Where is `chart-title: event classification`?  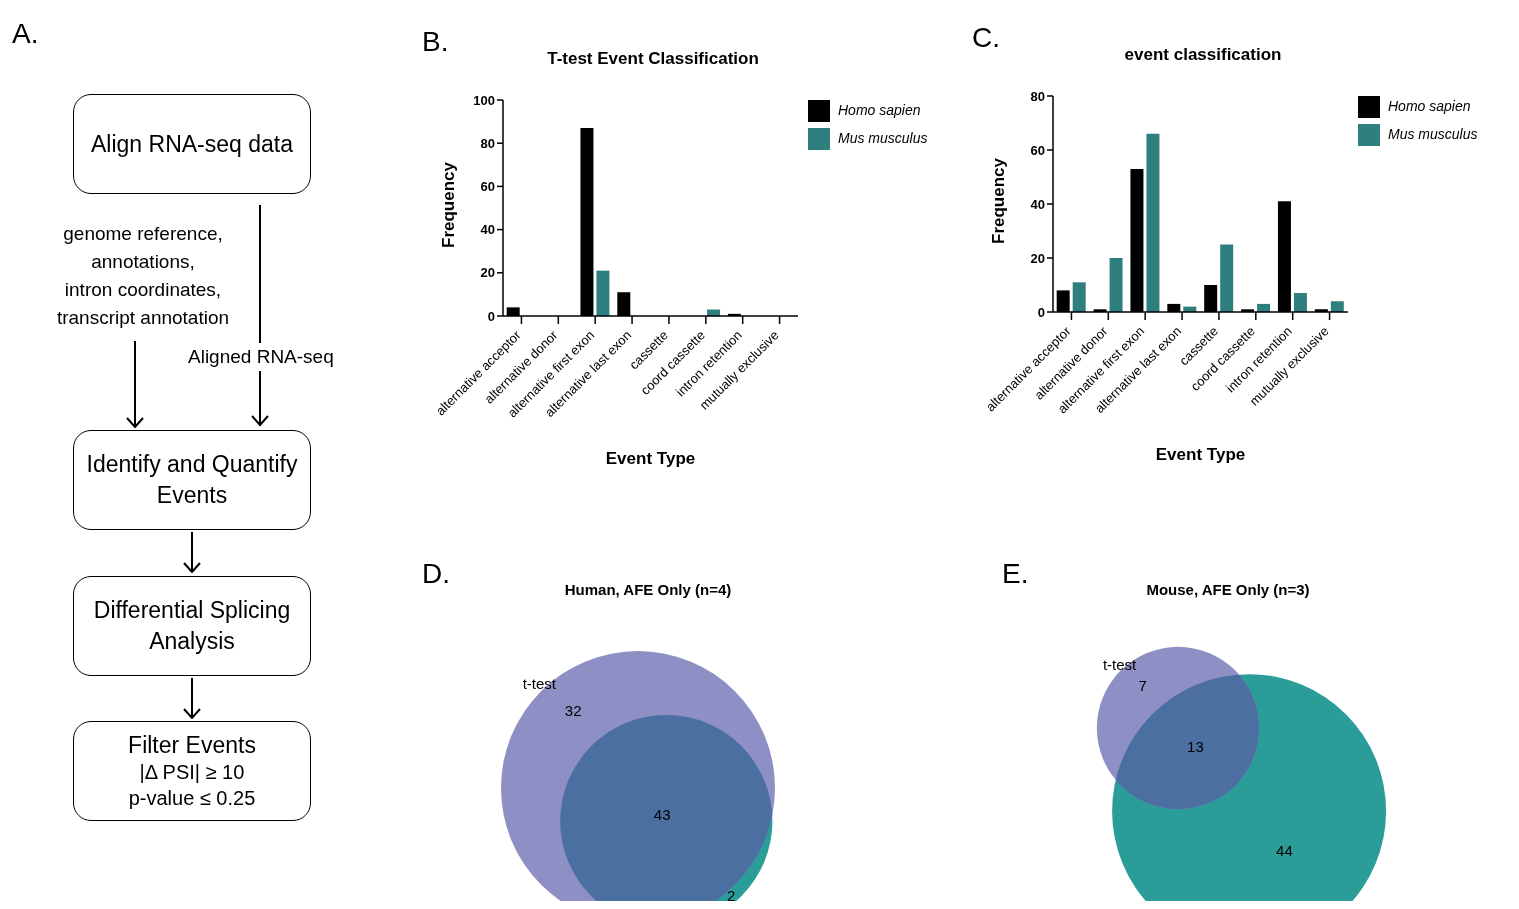 chart-title: event classification is located at coordinates (1203, 54).